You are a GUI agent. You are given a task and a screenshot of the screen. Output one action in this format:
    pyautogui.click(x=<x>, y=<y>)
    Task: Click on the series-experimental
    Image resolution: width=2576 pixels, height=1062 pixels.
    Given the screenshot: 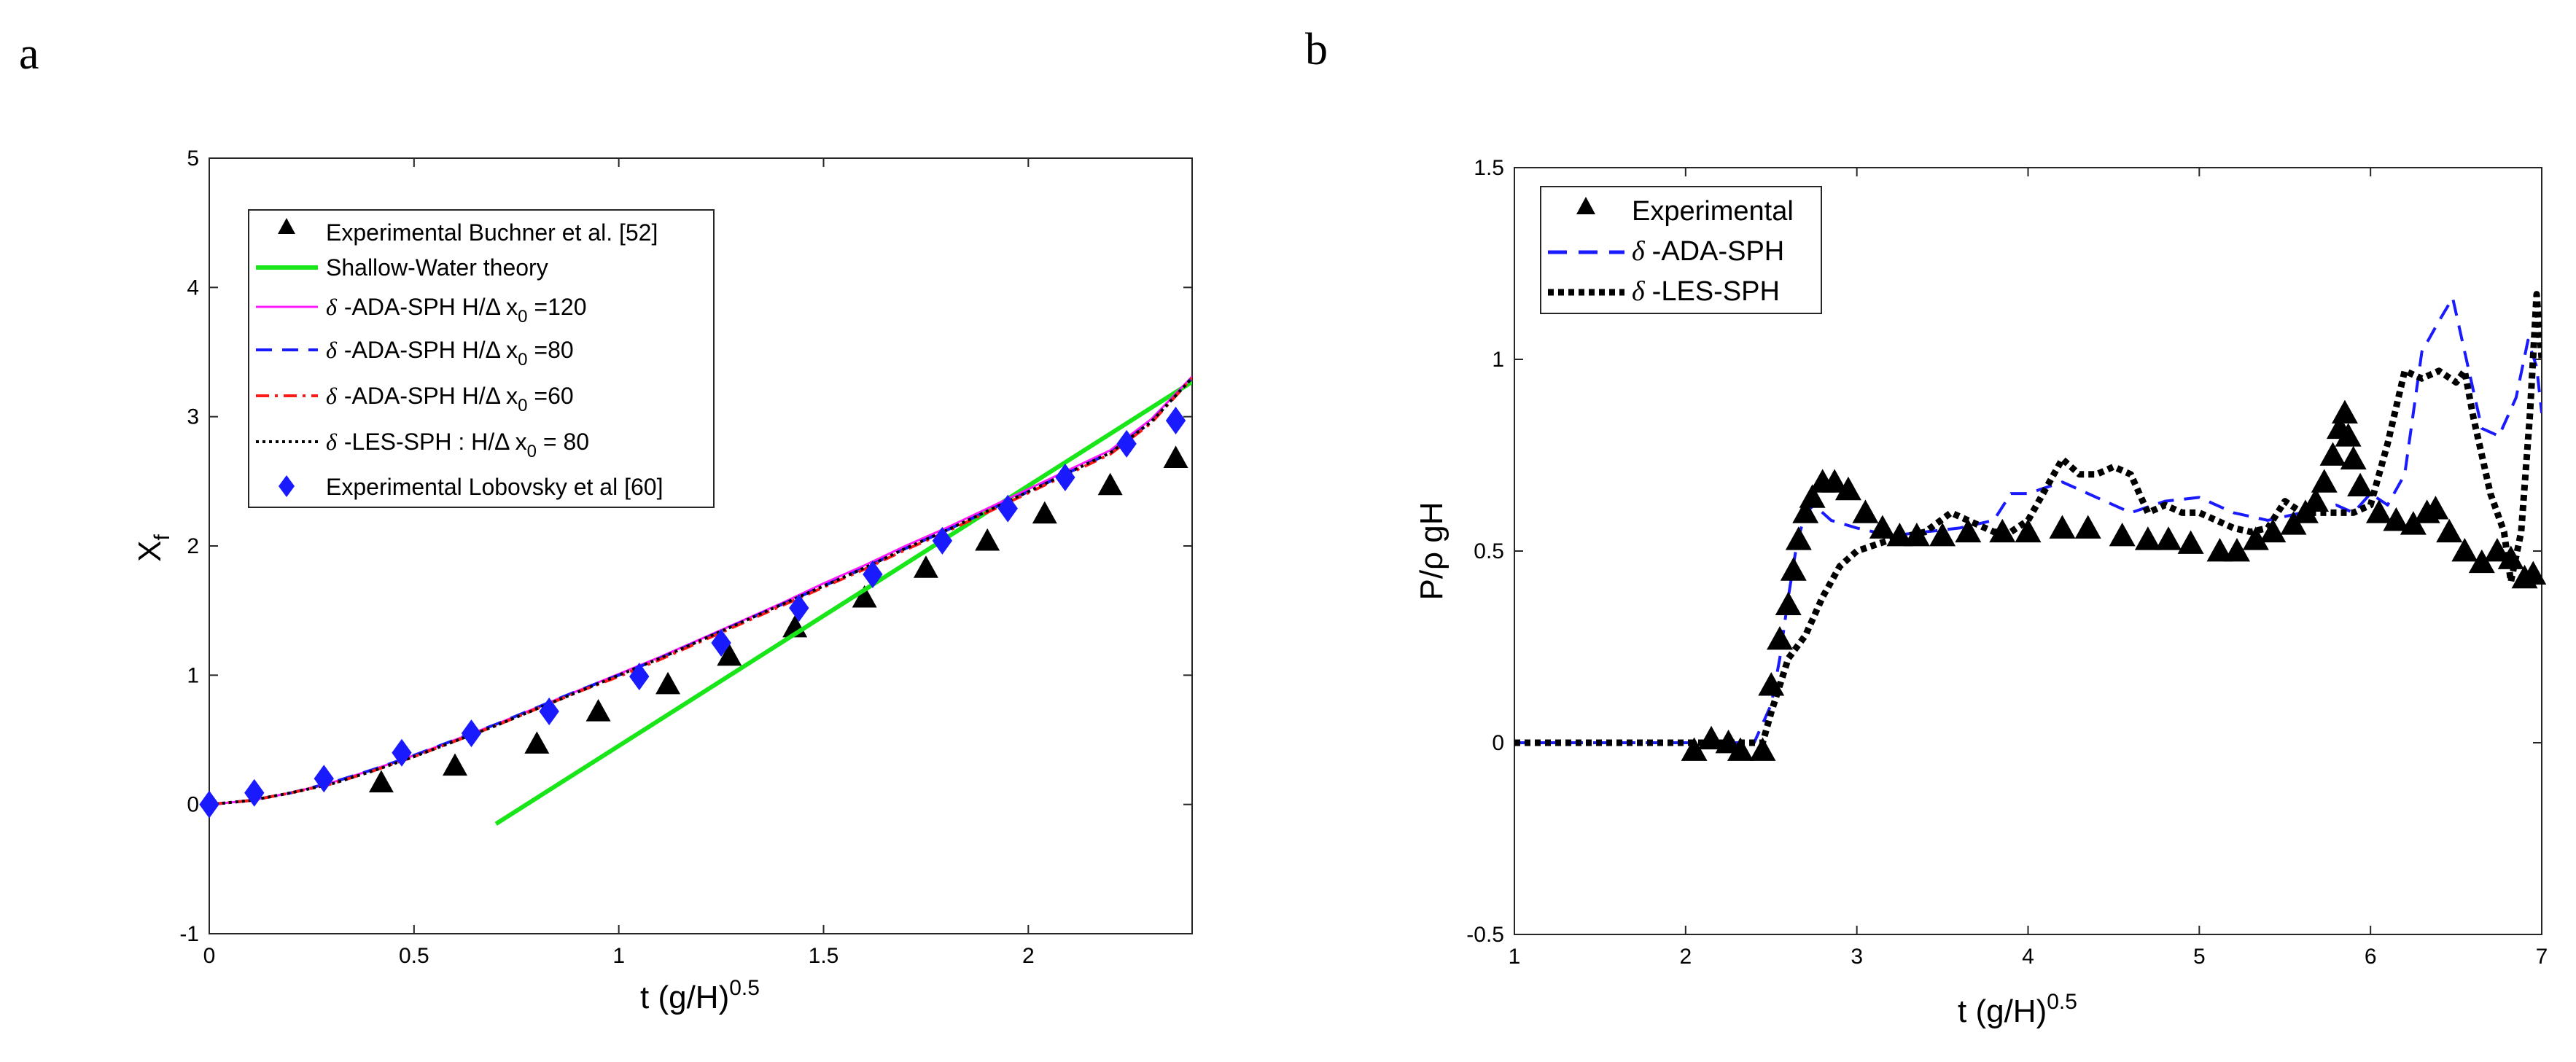 What is the action you would take?
    pyautogui.click(x=2114, y=580)
    